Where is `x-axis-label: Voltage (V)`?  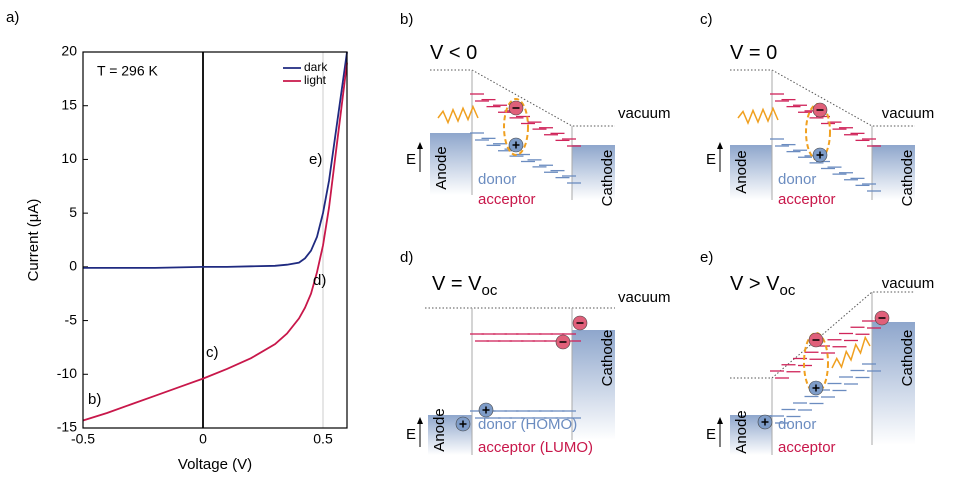 x-axis-label: Voltage (V) is located at coordinates (215, 464).